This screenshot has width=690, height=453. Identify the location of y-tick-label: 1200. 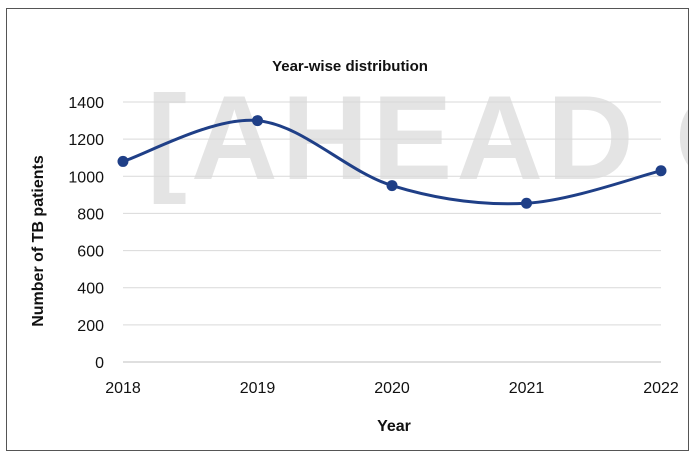
(86, 140).